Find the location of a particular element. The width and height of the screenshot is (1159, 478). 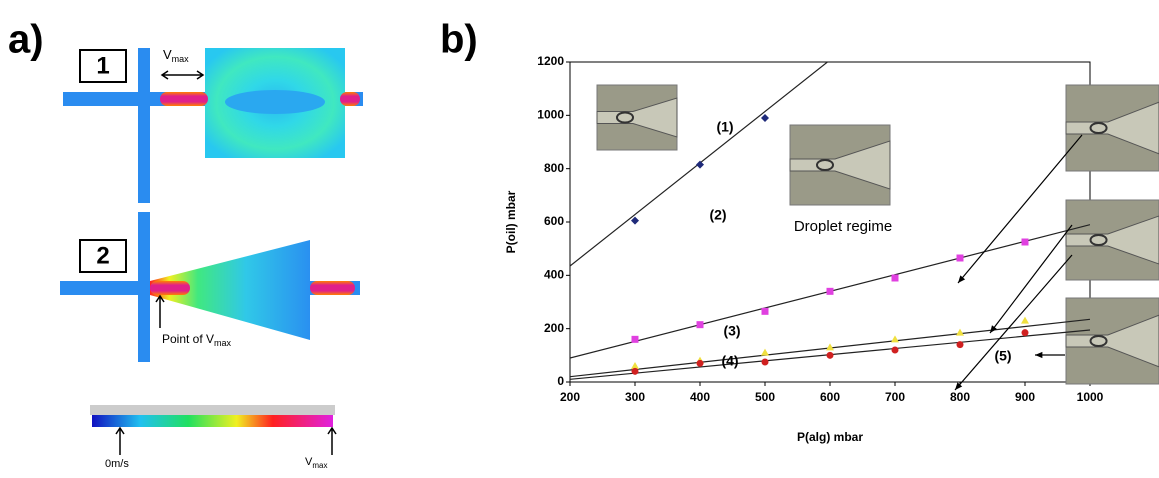

scale-max: Vmax is located at coordinates (316, 463).